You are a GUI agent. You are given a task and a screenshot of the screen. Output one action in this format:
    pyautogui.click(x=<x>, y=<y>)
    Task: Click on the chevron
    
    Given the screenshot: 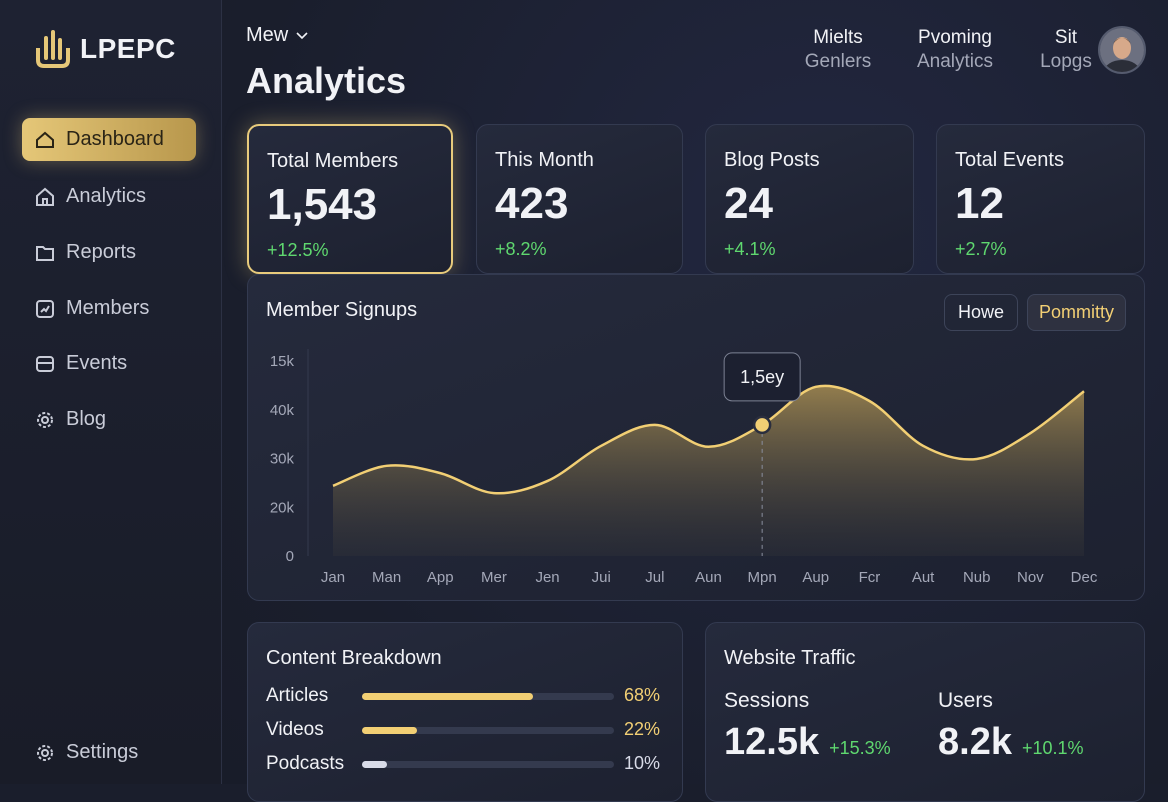 What is the action you would take?
    pyautogui.click(x=302, y=35)
    